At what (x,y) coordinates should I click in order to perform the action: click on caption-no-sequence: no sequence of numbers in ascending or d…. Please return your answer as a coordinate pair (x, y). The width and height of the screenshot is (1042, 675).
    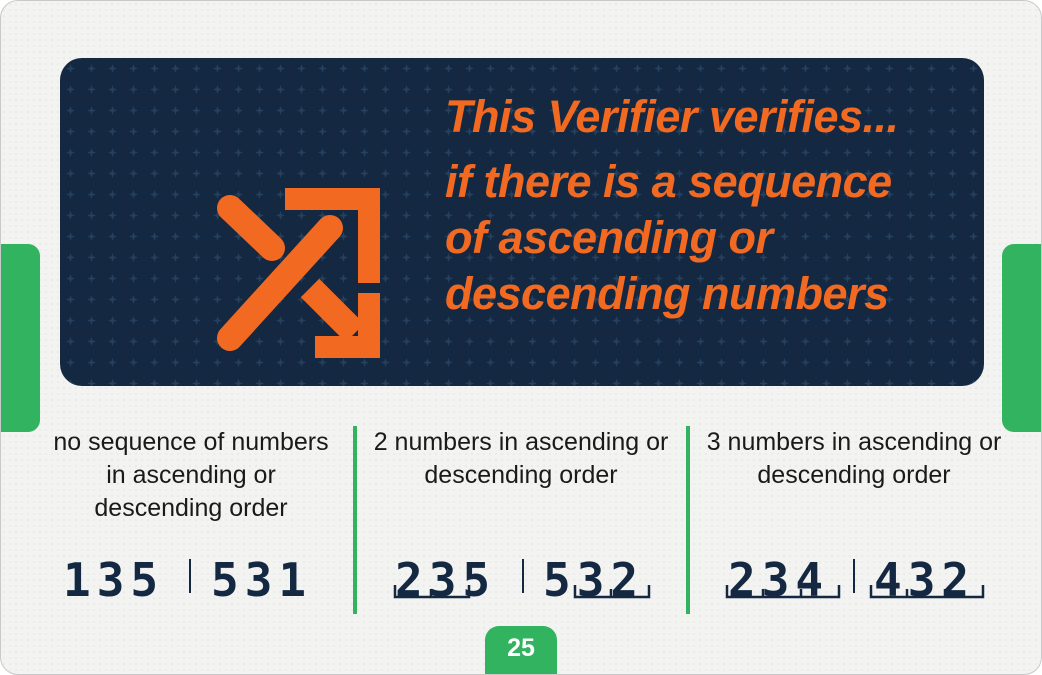
    Looking at the image, I should click on (191, 475).